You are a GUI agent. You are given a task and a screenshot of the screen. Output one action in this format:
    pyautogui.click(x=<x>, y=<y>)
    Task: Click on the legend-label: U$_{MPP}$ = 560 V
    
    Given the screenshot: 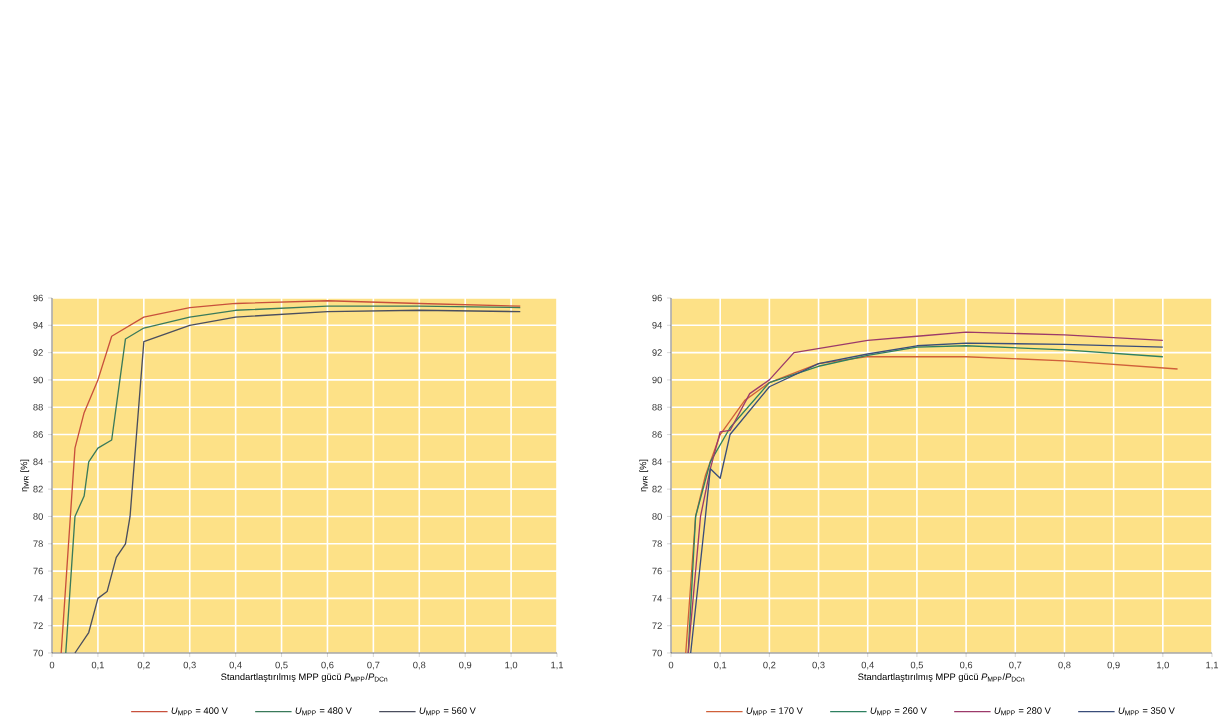 What is the action you would take?
    pyautogui.click(x=447, y=711)
    